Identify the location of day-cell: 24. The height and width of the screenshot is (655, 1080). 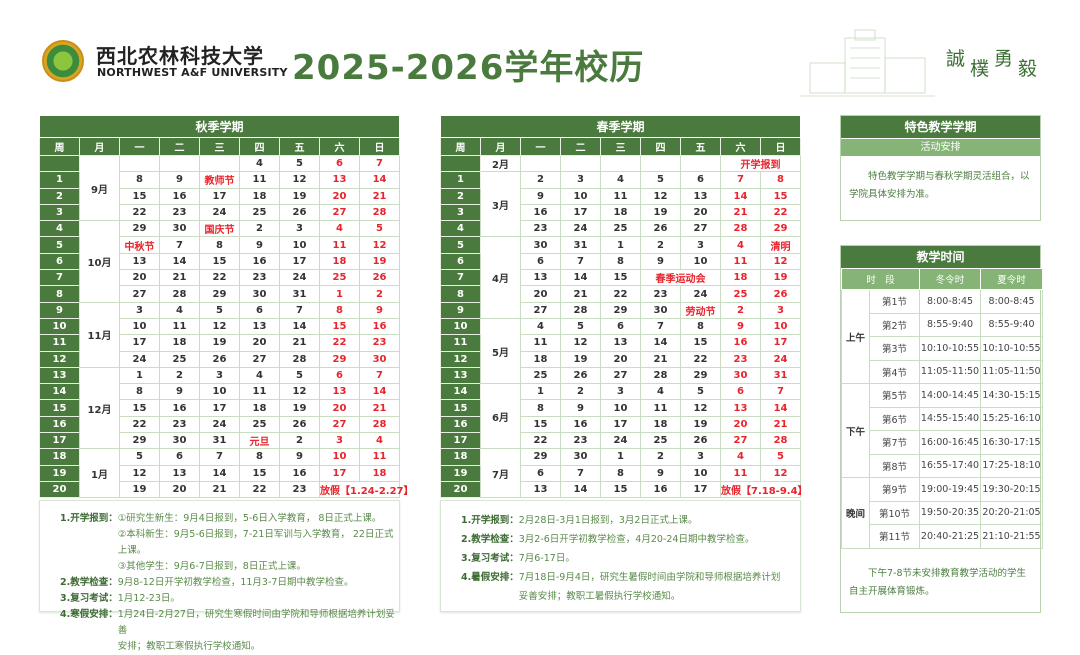
(299, 278).